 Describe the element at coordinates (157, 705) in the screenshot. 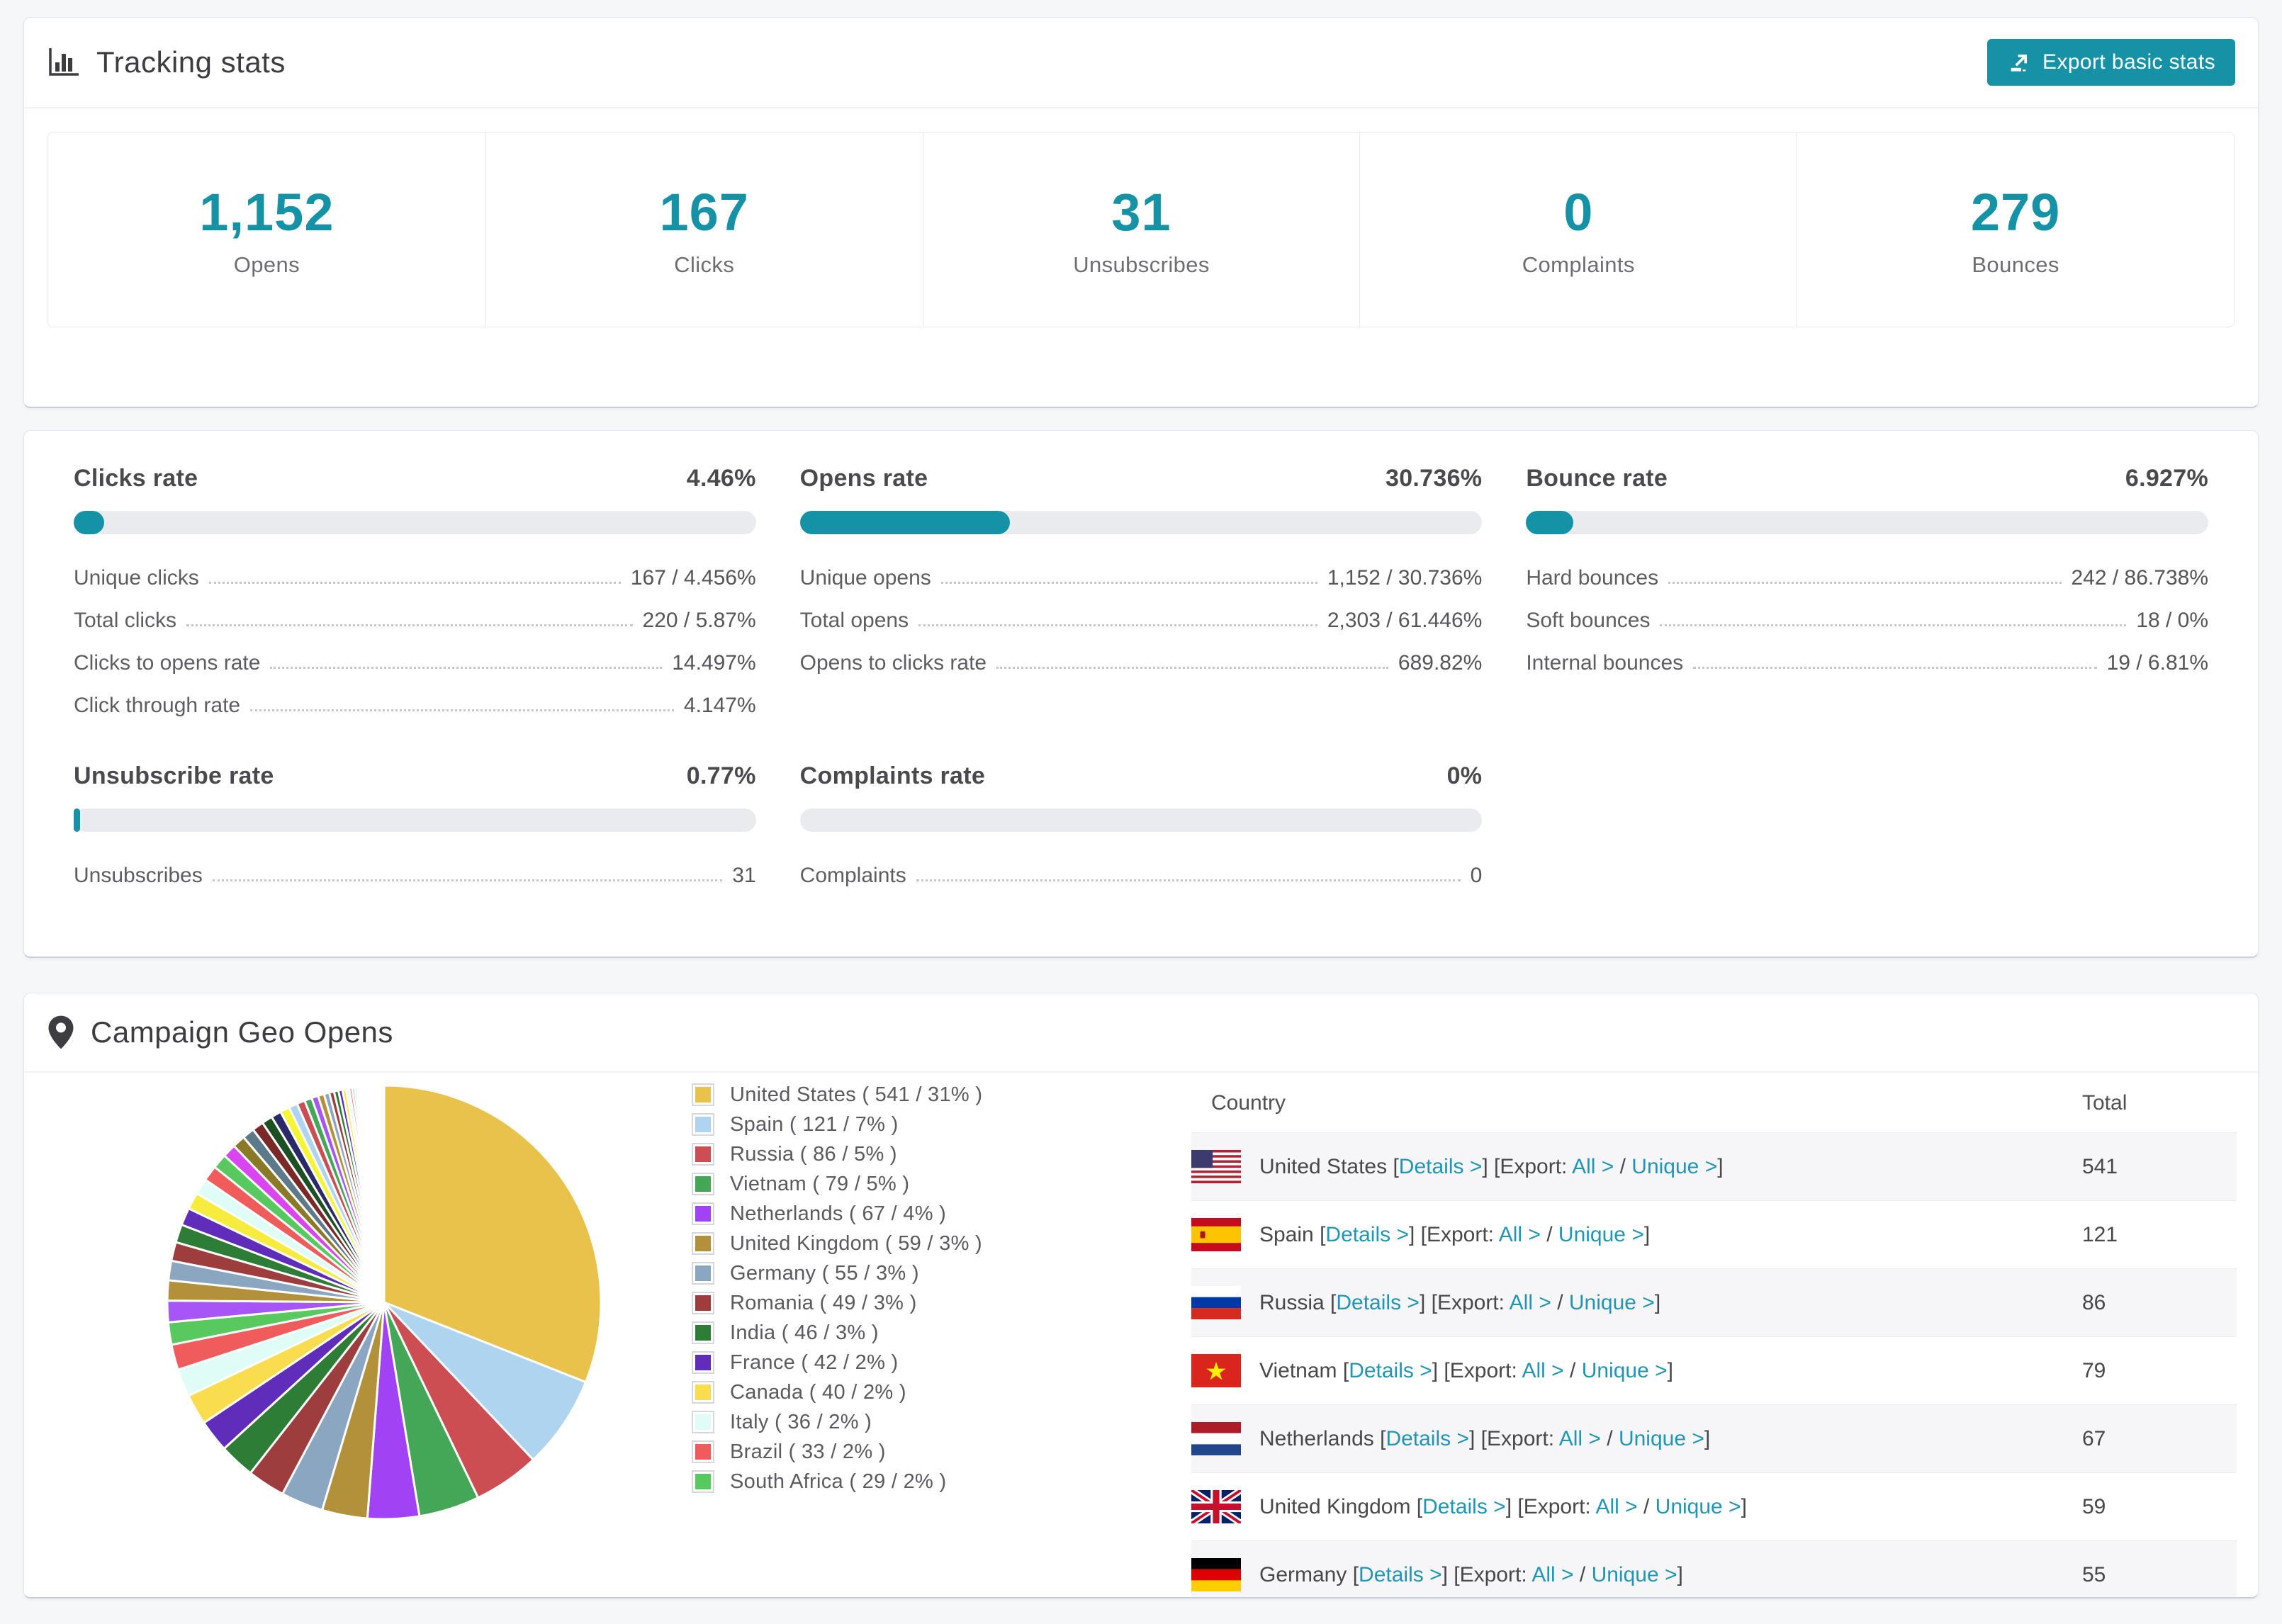

I see `rate-row-label: Click through rate` at that location.